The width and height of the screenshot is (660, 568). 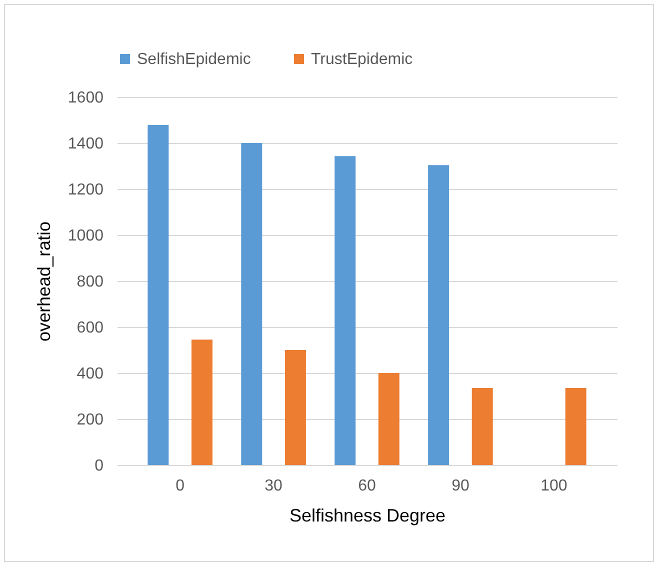 What do you see at coordinates (86, 98) in the screenshot?
I see `y-tick-label: 1600` at bounding box center [86, 98].